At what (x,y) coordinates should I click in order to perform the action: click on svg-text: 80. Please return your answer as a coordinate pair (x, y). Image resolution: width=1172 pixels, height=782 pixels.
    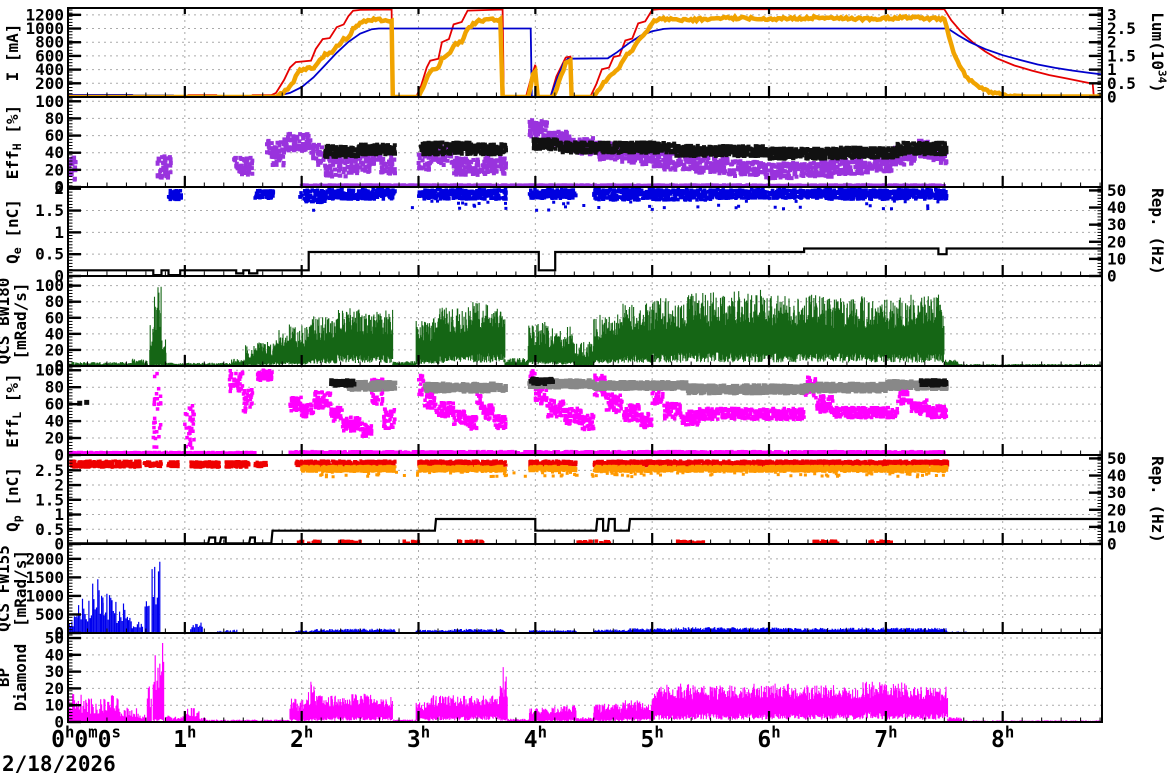
    Looking at the image, I should click on (54, 301).